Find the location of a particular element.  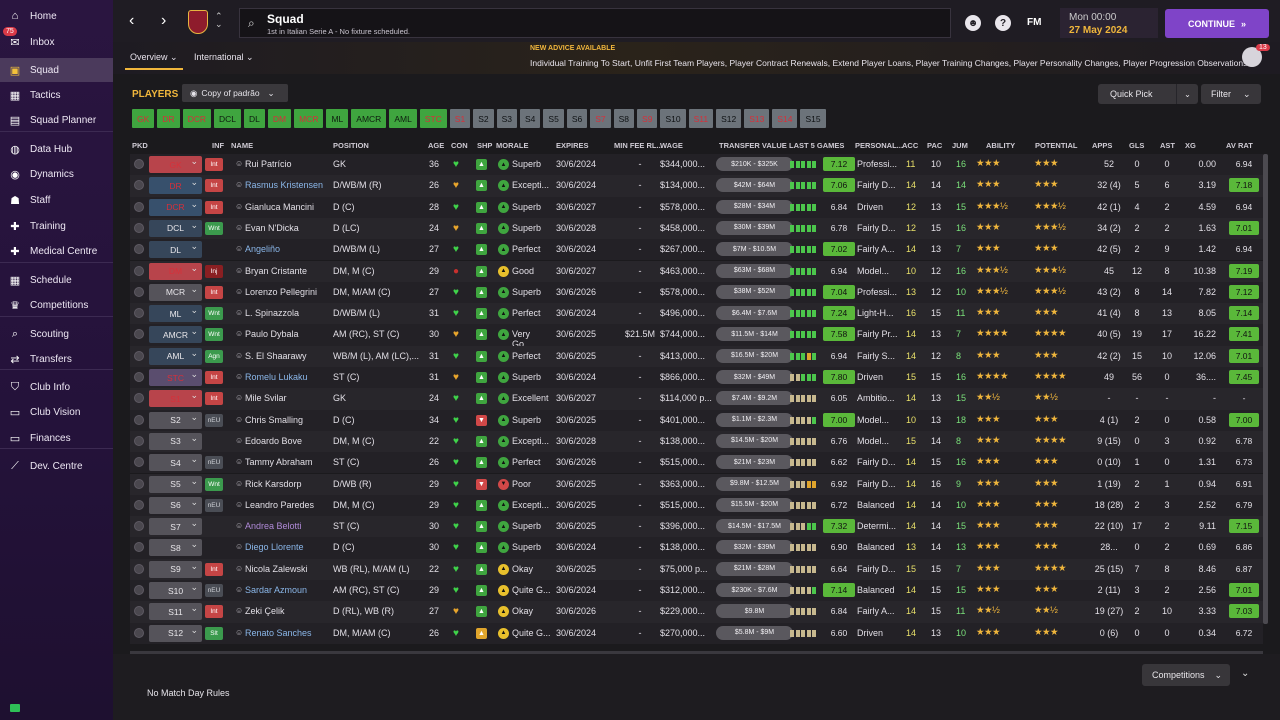

player-name: Gianluca Mancini is located at coordinates (280, 206).